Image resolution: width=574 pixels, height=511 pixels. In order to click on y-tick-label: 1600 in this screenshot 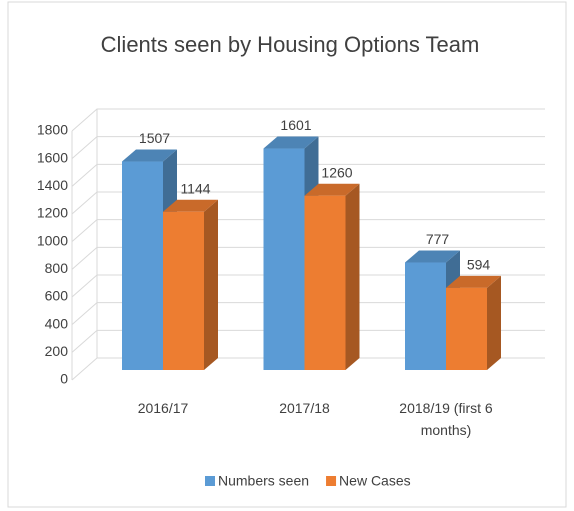, I will do `click(52, 157)`.